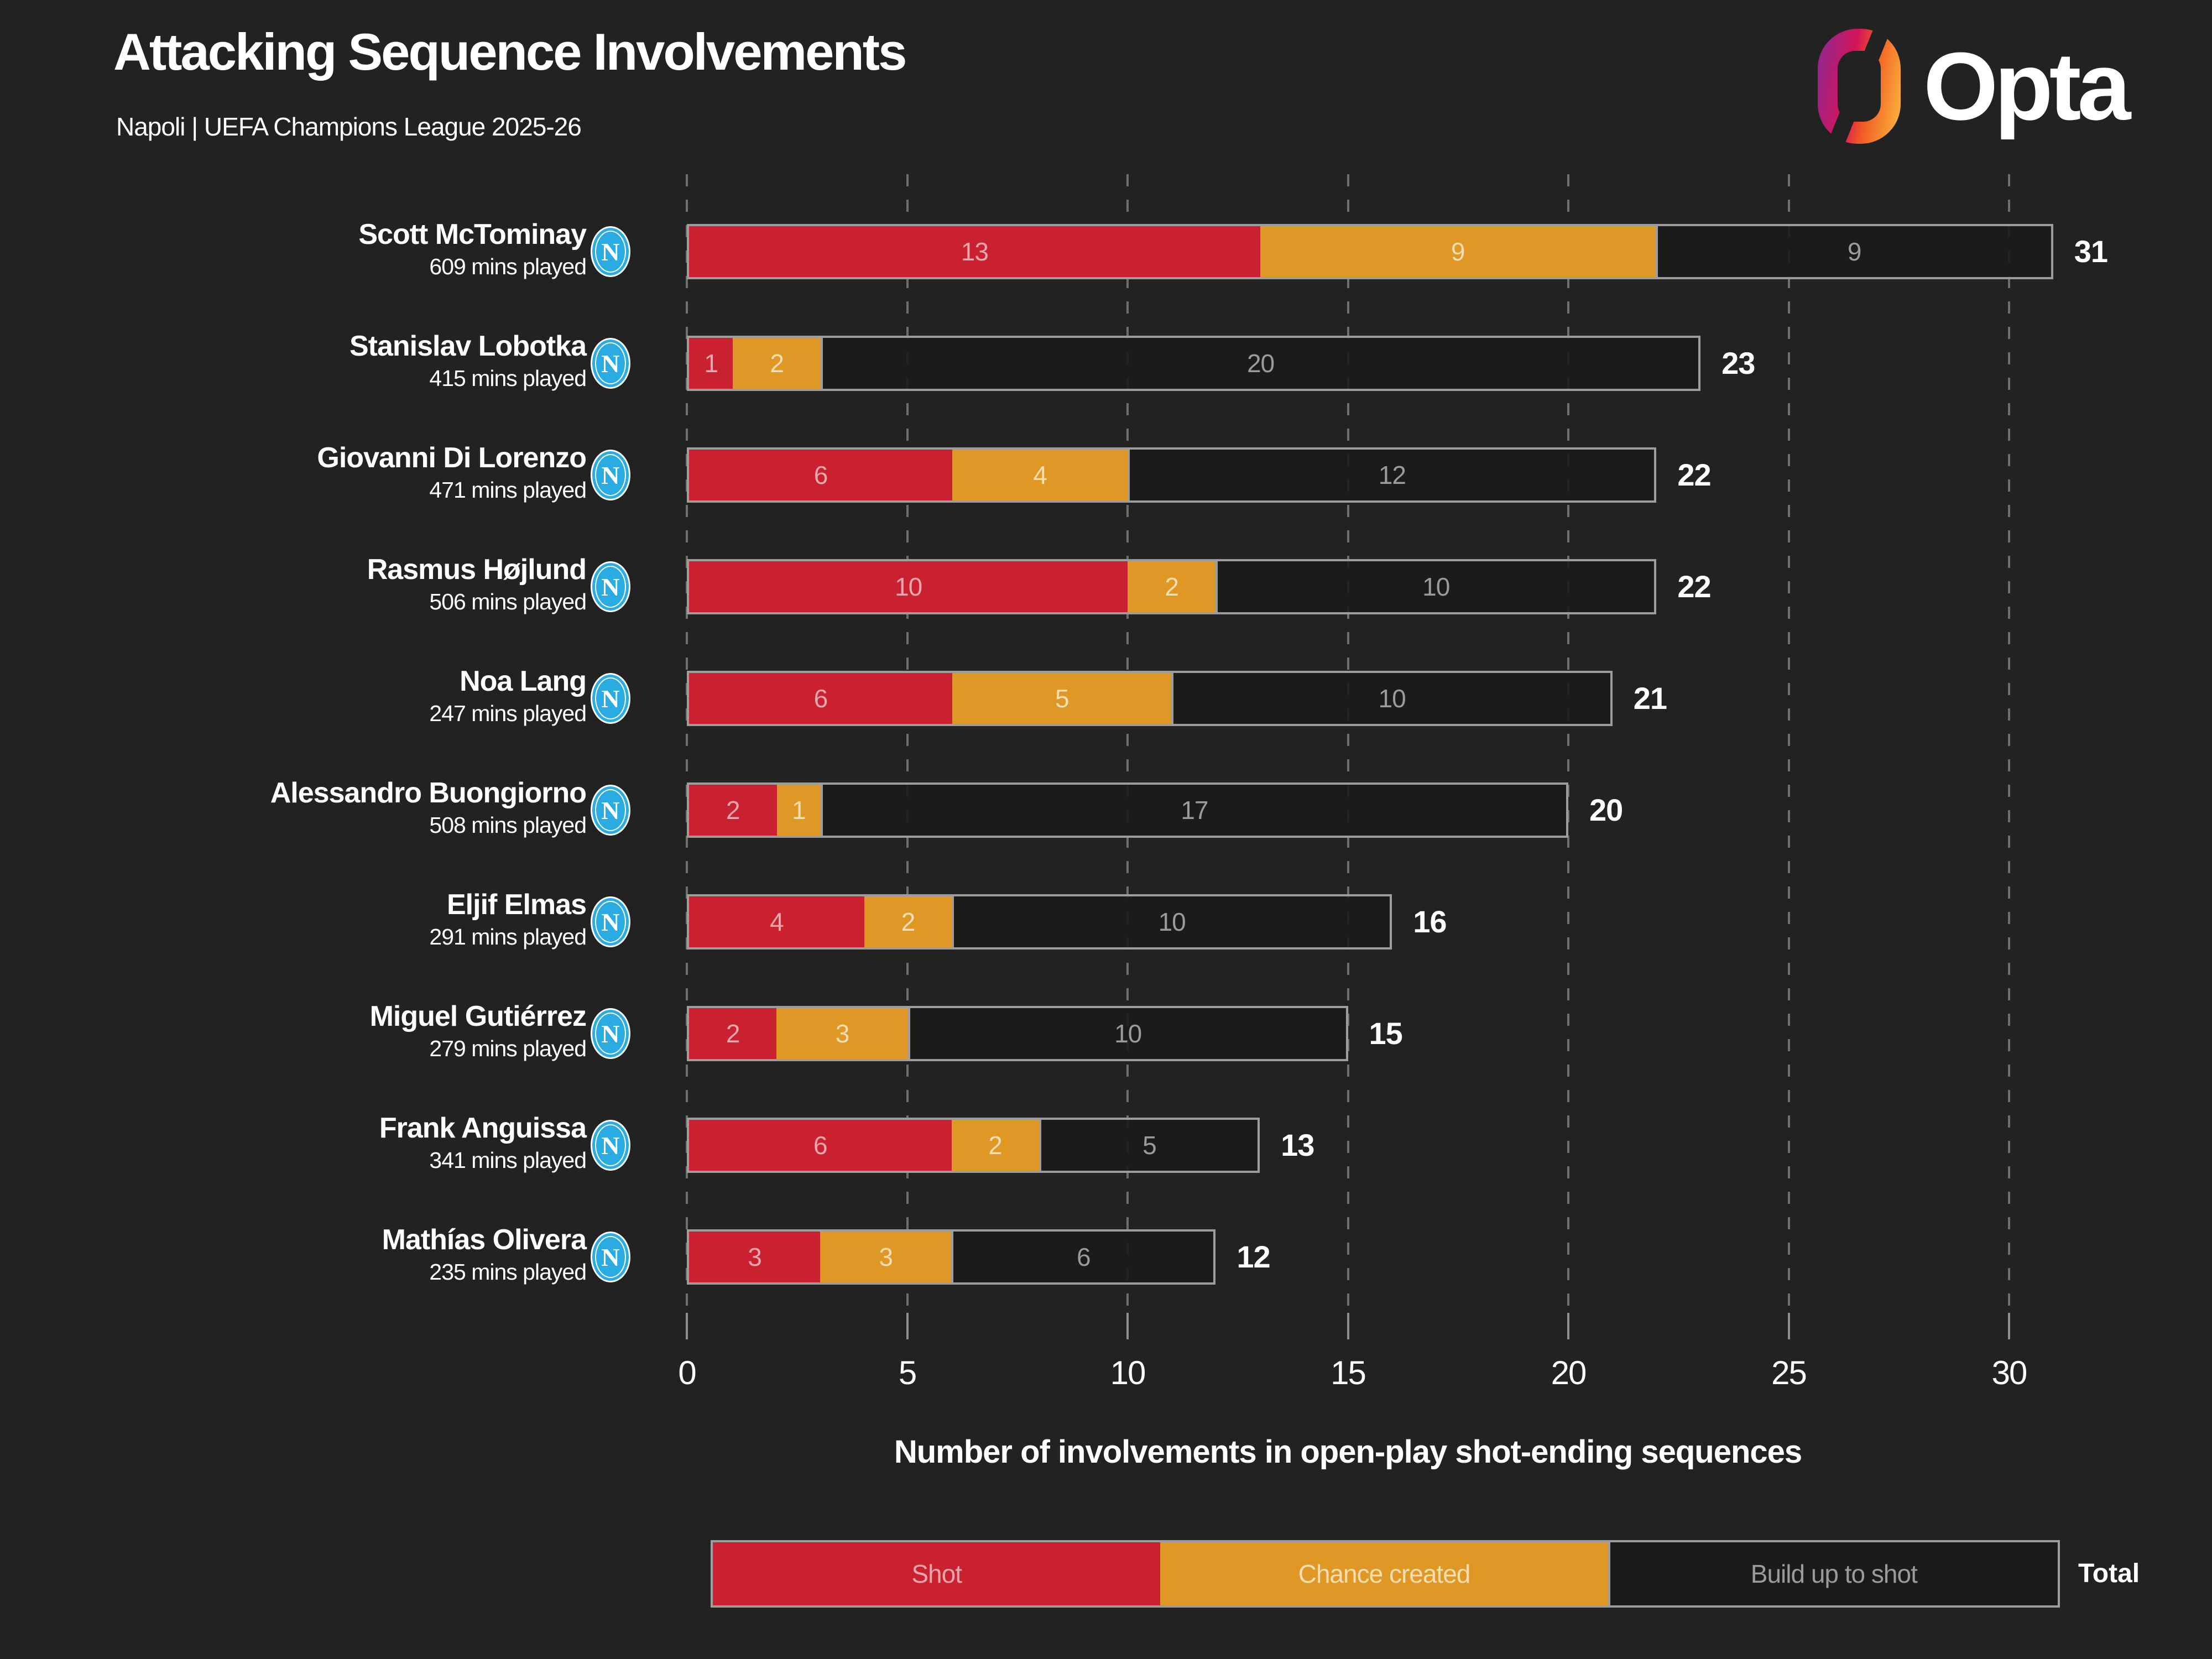 This screenshot has height=1659, width=2212. What do you see at coordinates (327, 585) in the screenshot?
I see `player-name-block: Rasmus Højlund 506 mins played` at bounding box center [327, 585].